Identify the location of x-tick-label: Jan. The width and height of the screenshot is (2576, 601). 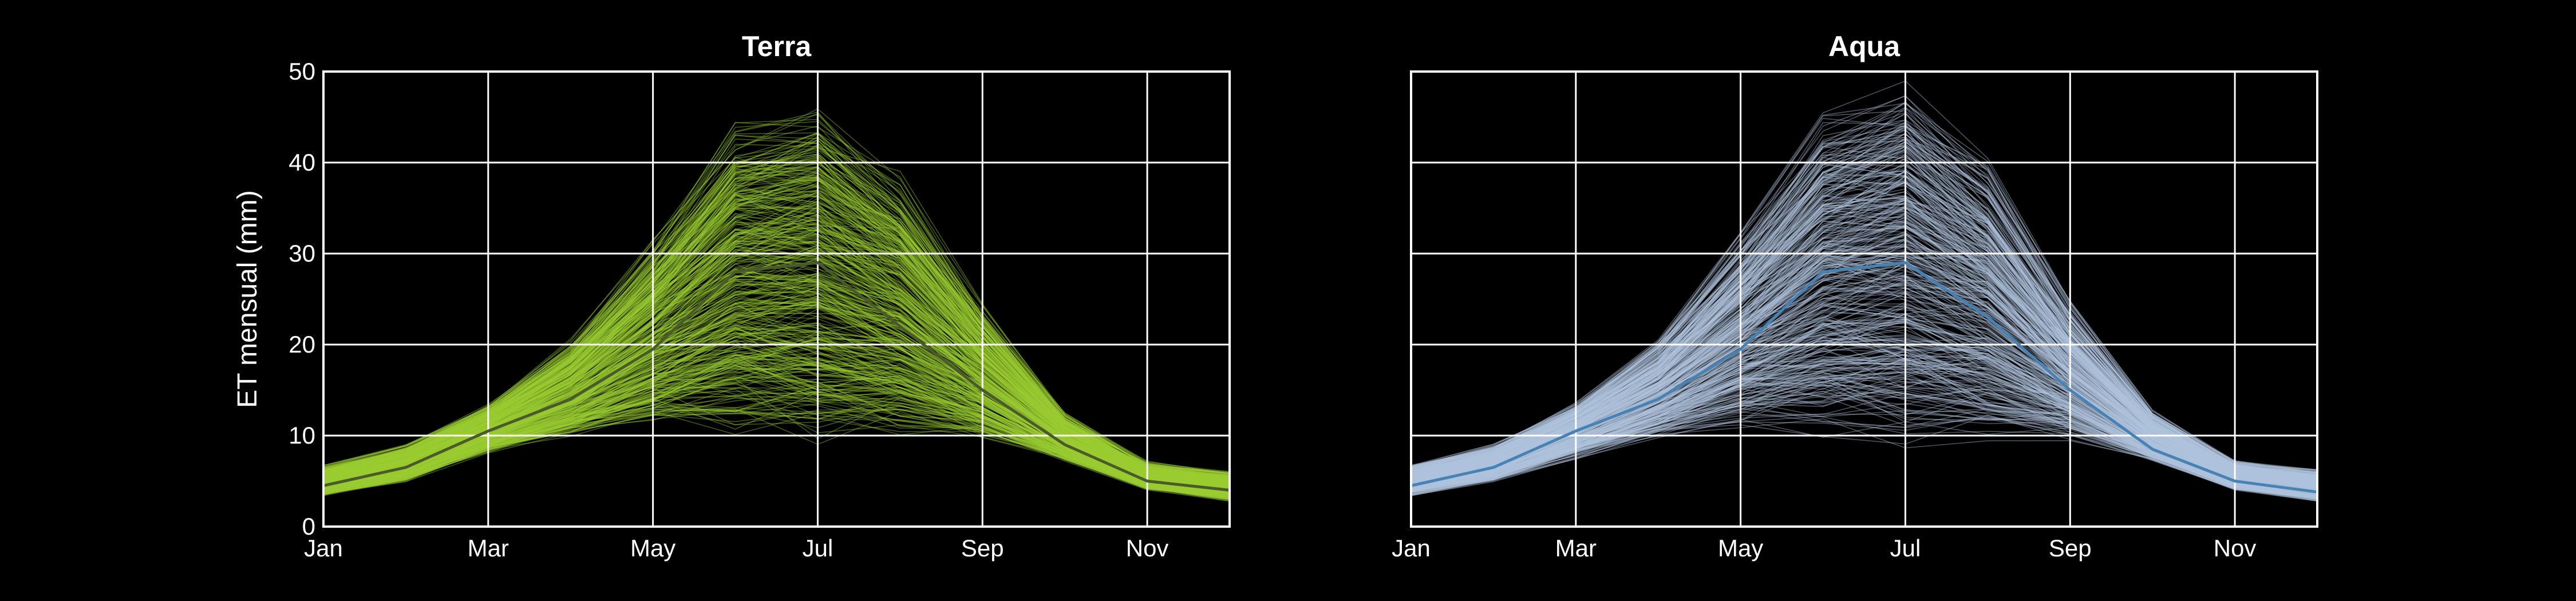
(1411, 548).